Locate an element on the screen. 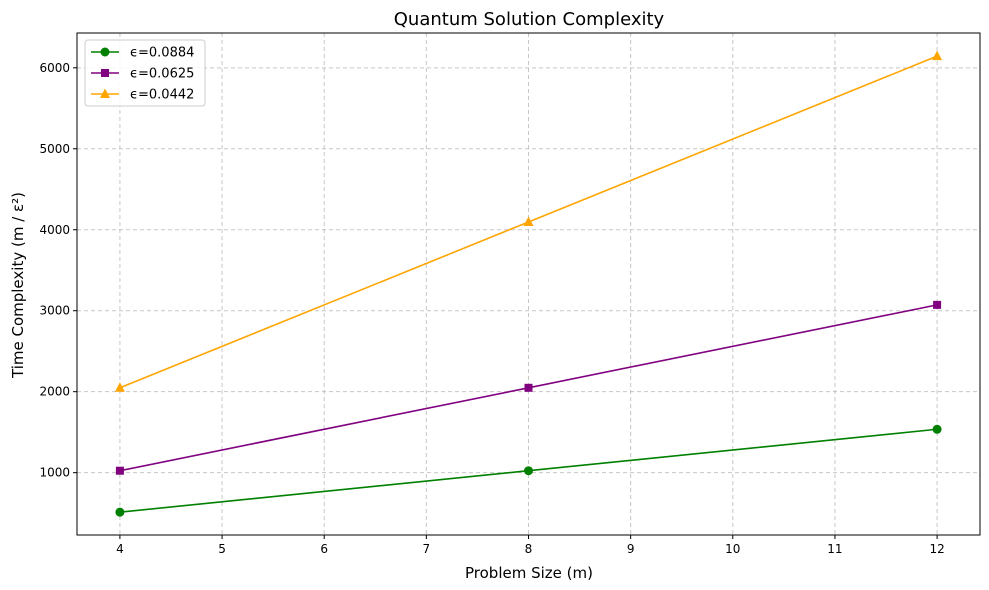 The height and width of the screenshot is (590, 989). y-tick-label: 5000 is located at coordinates (54, 149).